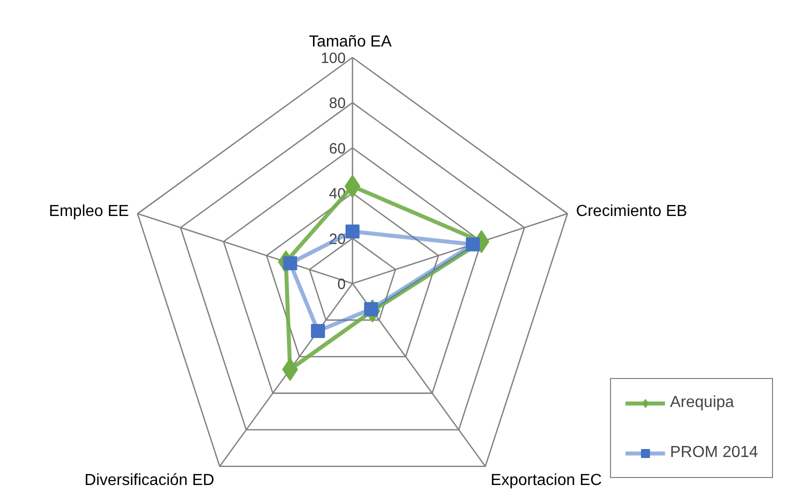 Image resolution: width=806 pixels, height=494 pixels. I want to click on spoke-label: Diversificación ED, so click(149, 480).